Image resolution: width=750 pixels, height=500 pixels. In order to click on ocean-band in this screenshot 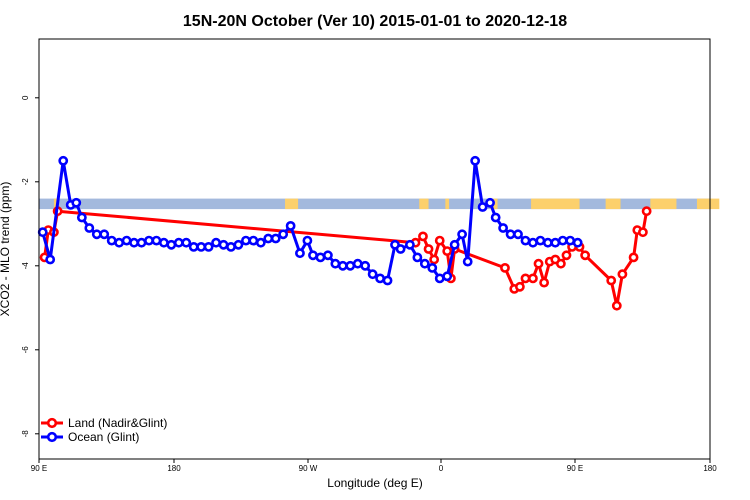, I will do `click(374, 204)`.